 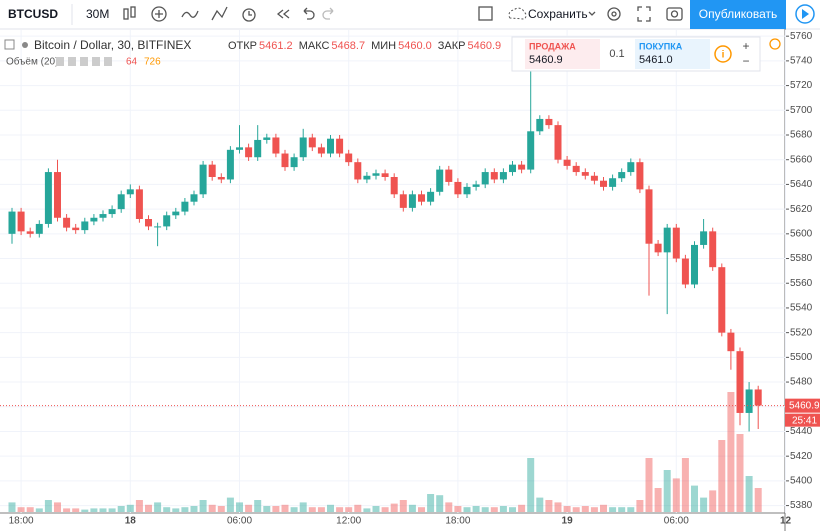 I want to click on layout-icon, so click(x=485, y=13).